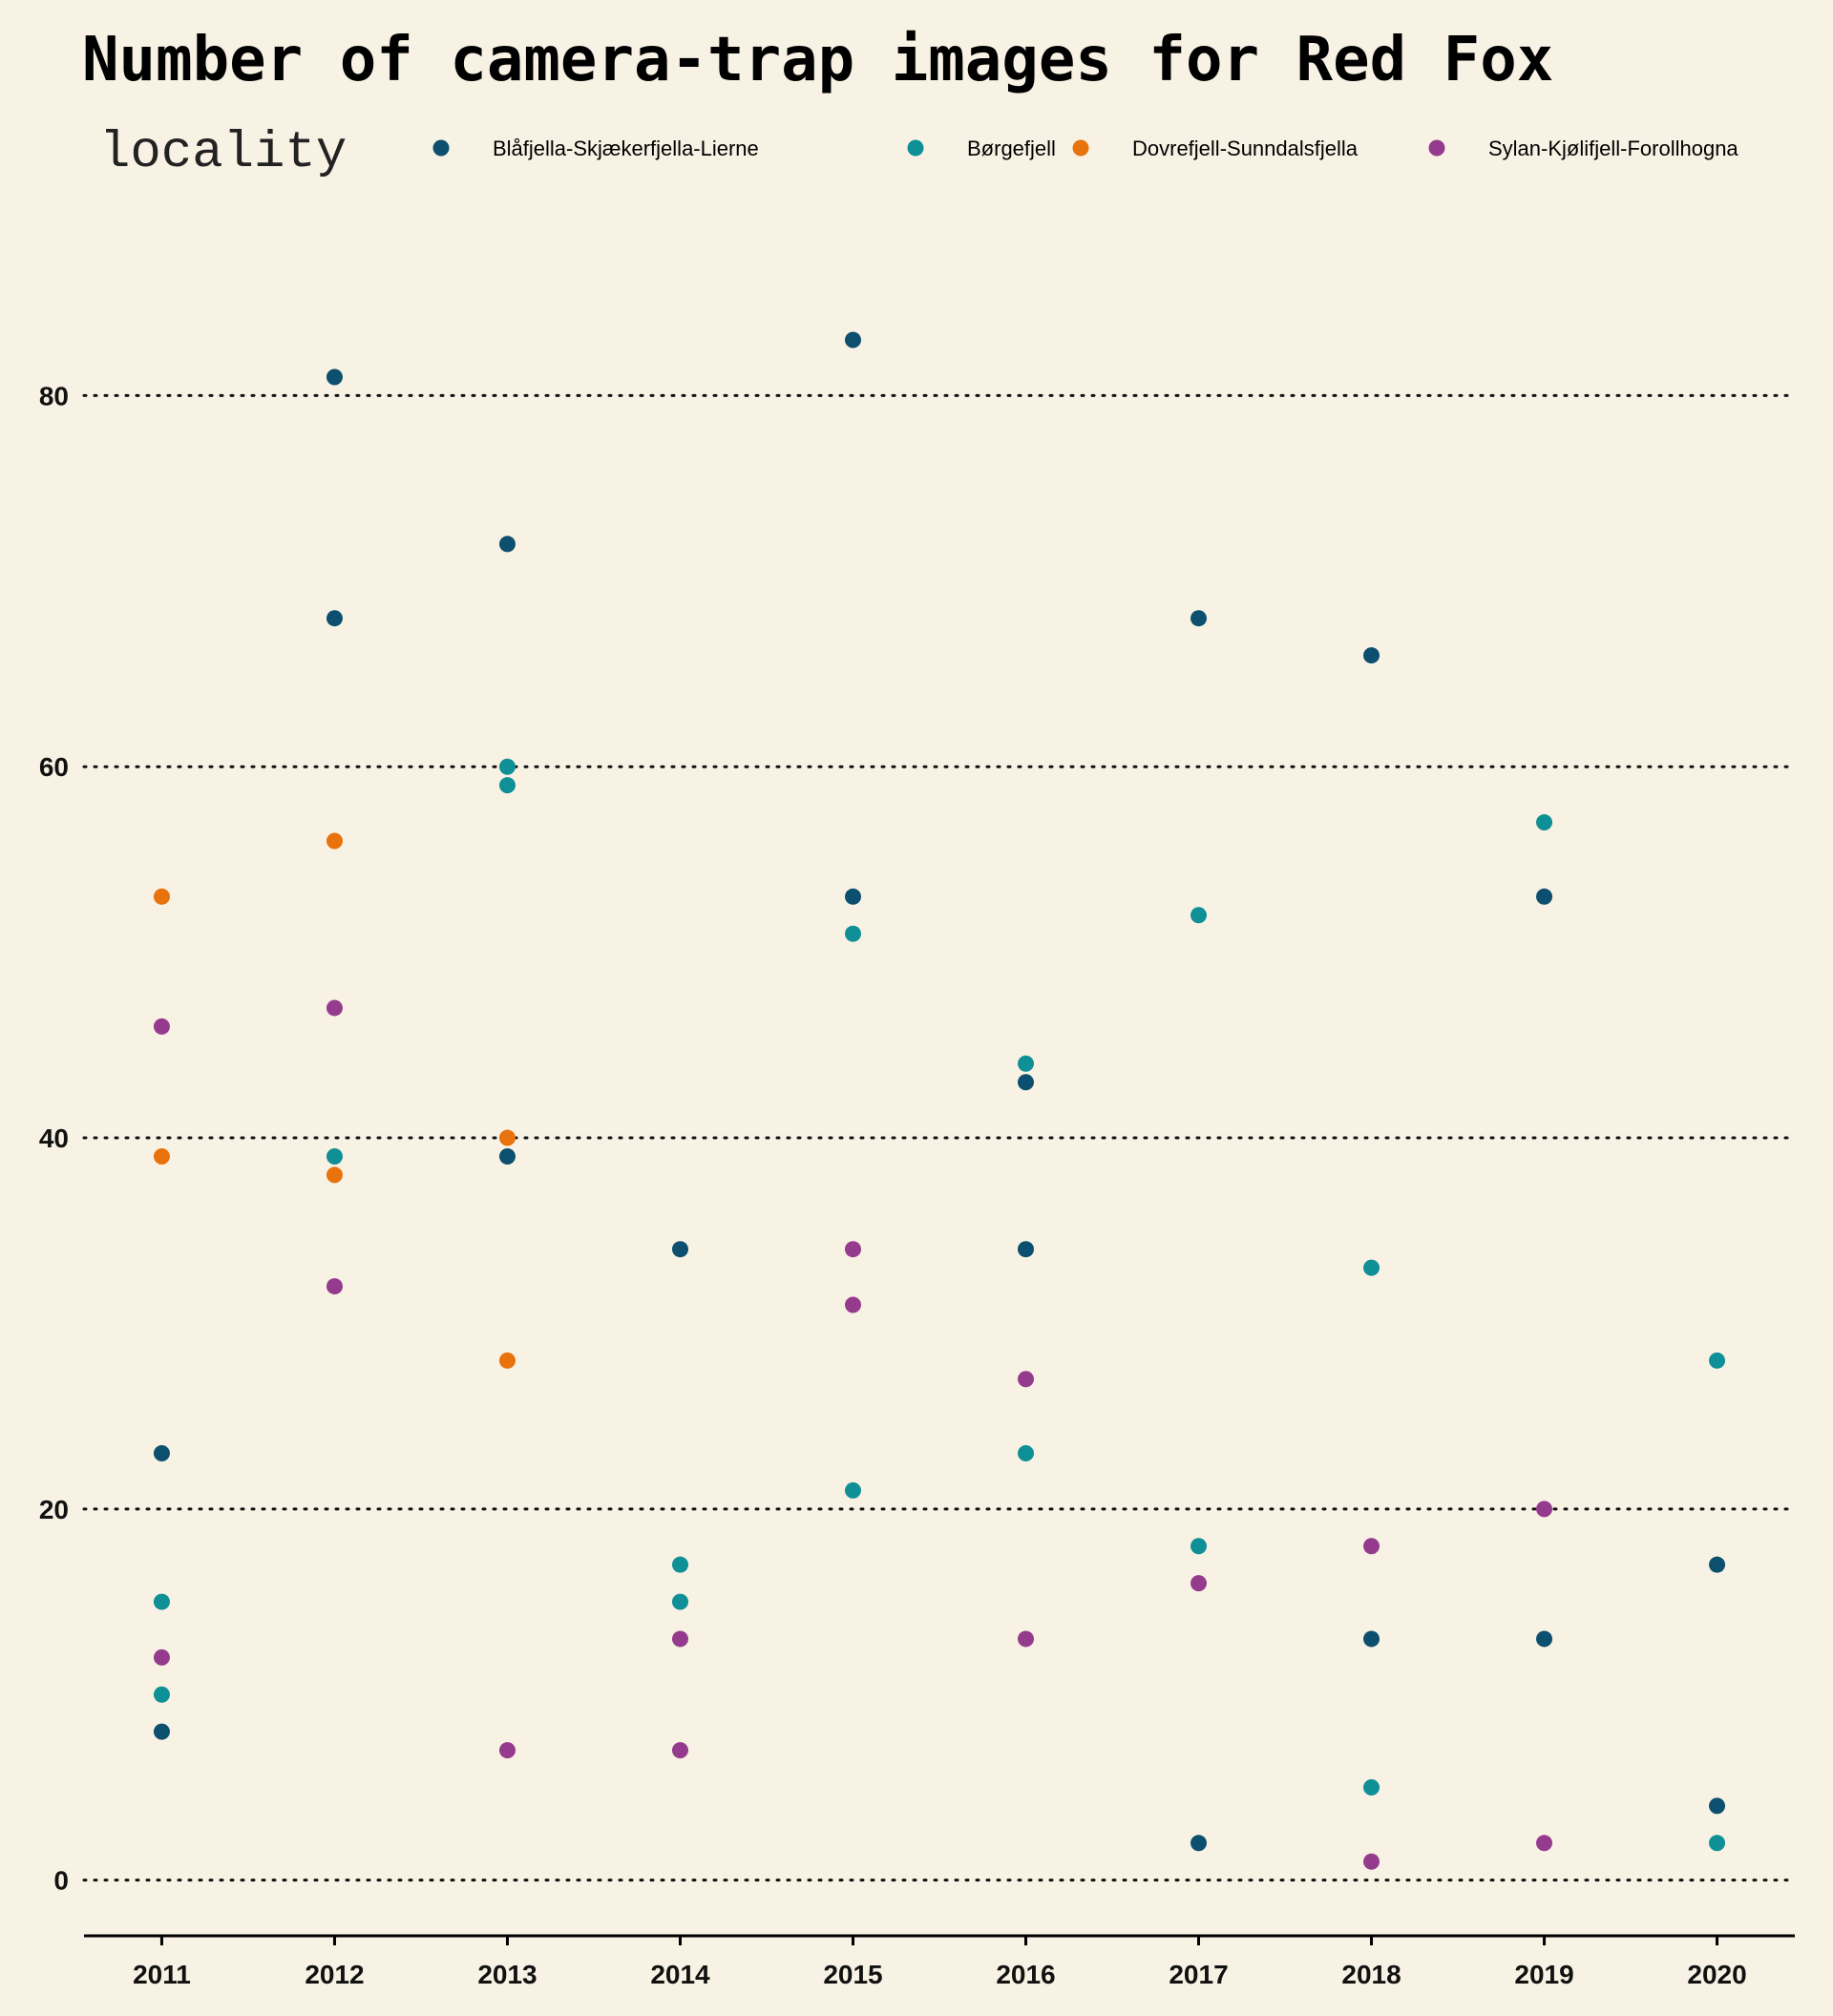 This screenshot has width=1833, height=2016. Describe the element at coordinates (1198, 1975) in the screenshot. I see `x-tick-label-2017: 2017` at that location.